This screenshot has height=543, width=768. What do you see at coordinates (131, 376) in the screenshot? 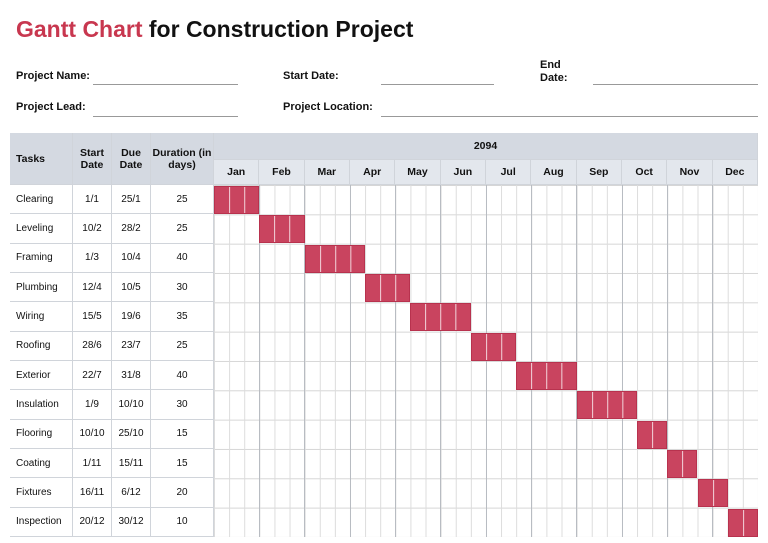
I see `table-cell: 31/8` at bounding box center [131, 376].